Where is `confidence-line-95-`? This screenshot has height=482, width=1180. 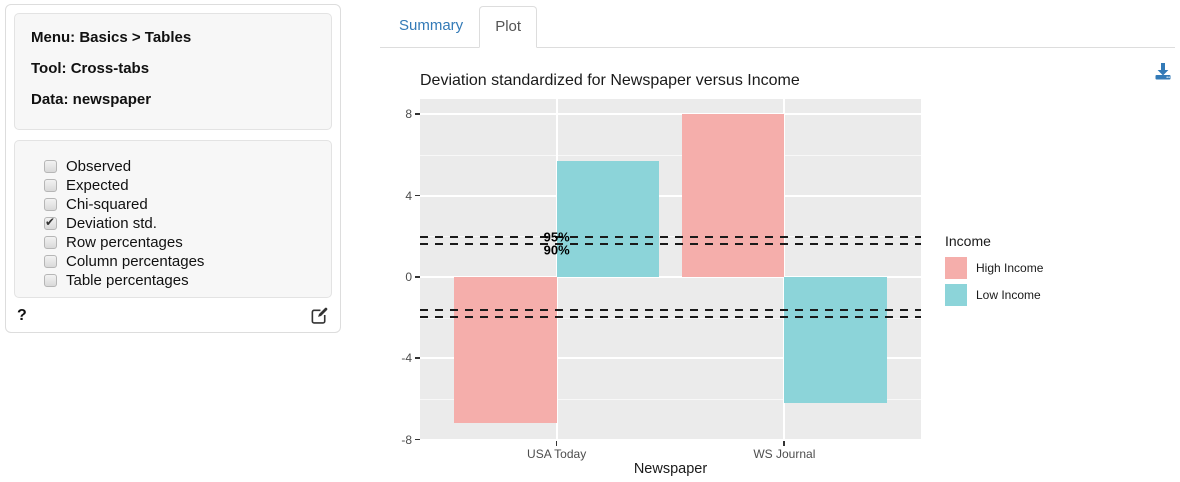 confidence-line-95- is located at coordinates (670, 237).